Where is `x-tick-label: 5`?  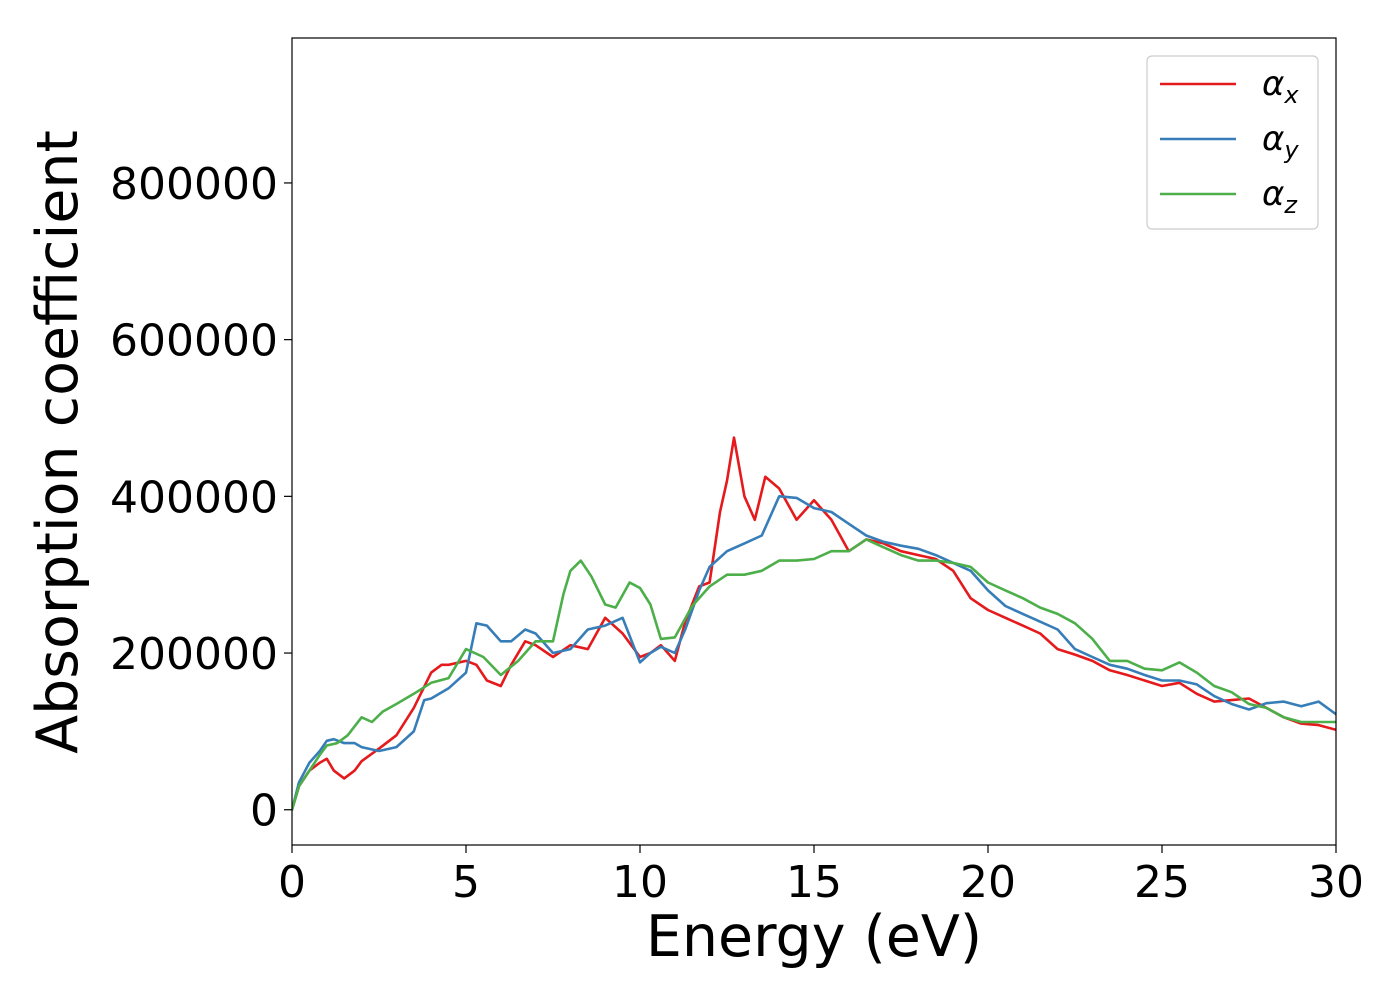 x-tick-label: 5 is located at coordinates (466, 882).